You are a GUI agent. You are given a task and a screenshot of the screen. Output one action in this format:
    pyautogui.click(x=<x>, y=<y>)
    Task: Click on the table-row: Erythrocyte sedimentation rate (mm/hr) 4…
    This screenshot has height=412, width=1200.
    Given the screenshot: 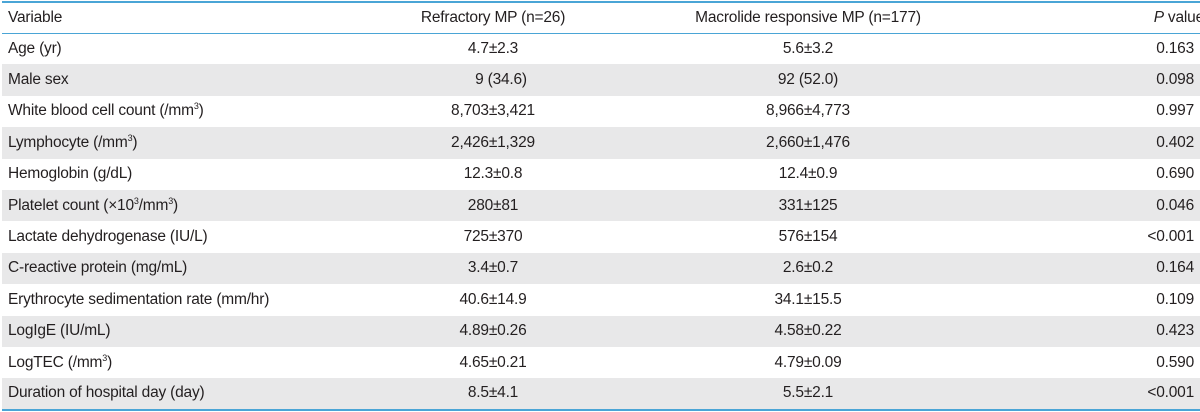 What is the action you would take?
    pyautogui.click(x=601, y=299)
    